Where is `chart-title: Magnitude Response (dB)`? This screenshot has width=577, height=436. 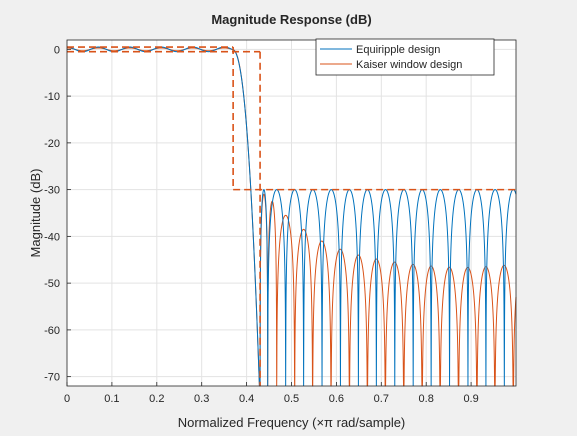
chart-title: Magnitude Response (dB) is located at coordinates (291, 19).